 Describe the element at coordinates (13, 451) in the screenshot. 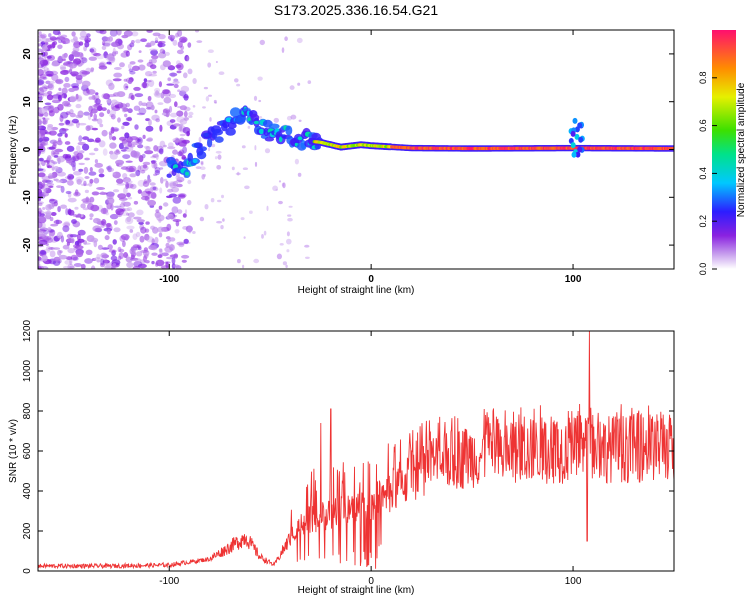

I see `snr-y-label: SNR (10 * v/v)` at that location.